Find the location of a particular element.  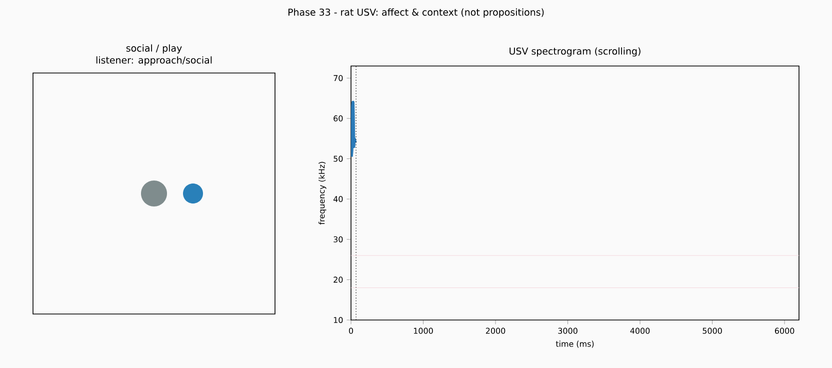

text: social / play is located at coordinates (154, 49).